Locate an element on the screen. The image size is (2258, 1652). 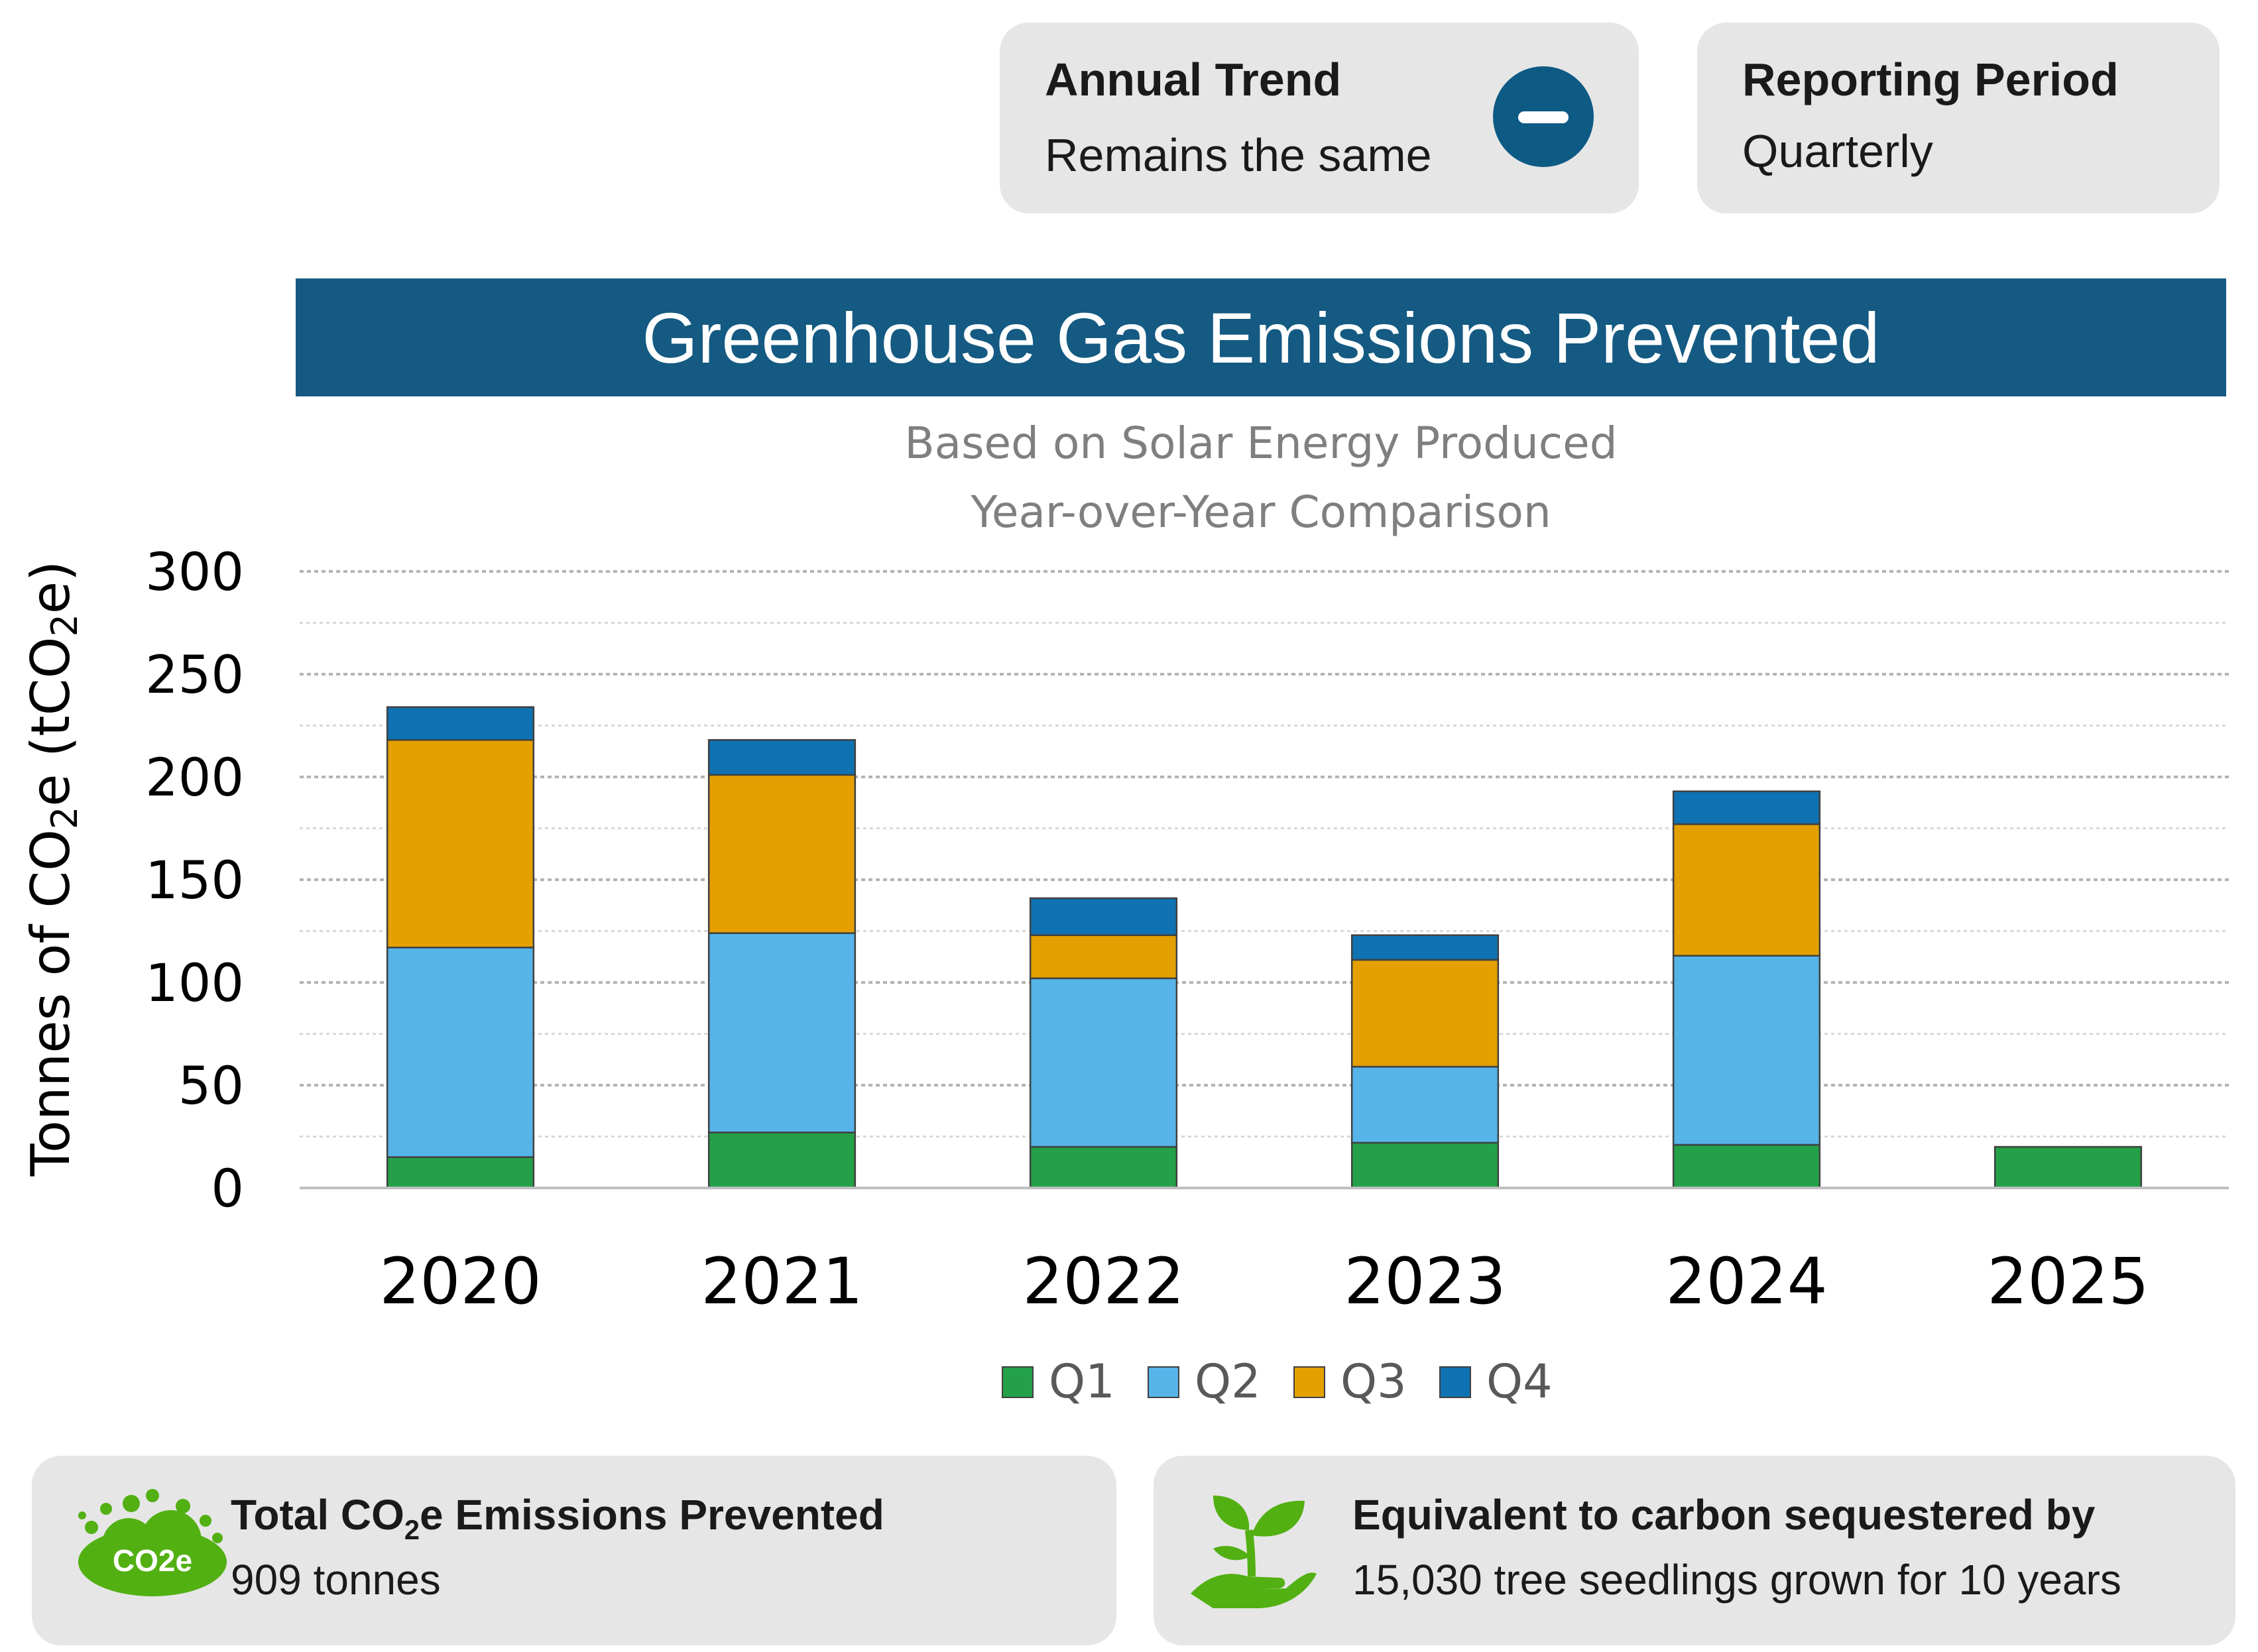
legend-label-q3: Q3 is located at coordinates (1374, 1381).